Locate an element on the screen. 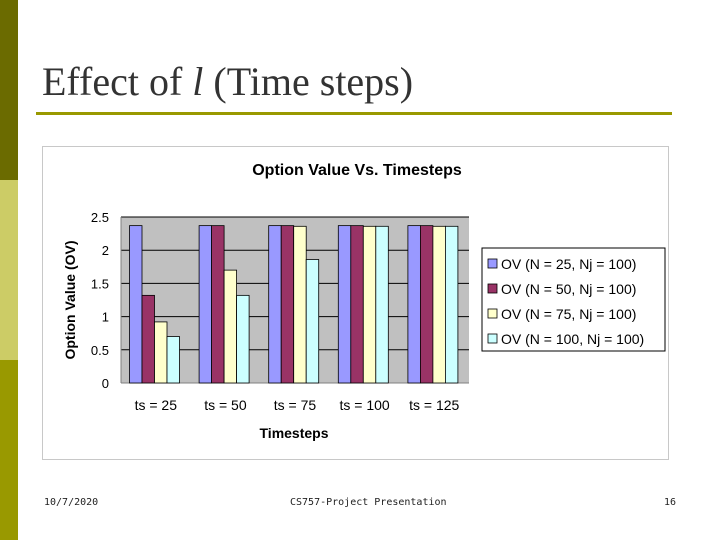  slide-title-variable: l is located at coordinates (198, 81).